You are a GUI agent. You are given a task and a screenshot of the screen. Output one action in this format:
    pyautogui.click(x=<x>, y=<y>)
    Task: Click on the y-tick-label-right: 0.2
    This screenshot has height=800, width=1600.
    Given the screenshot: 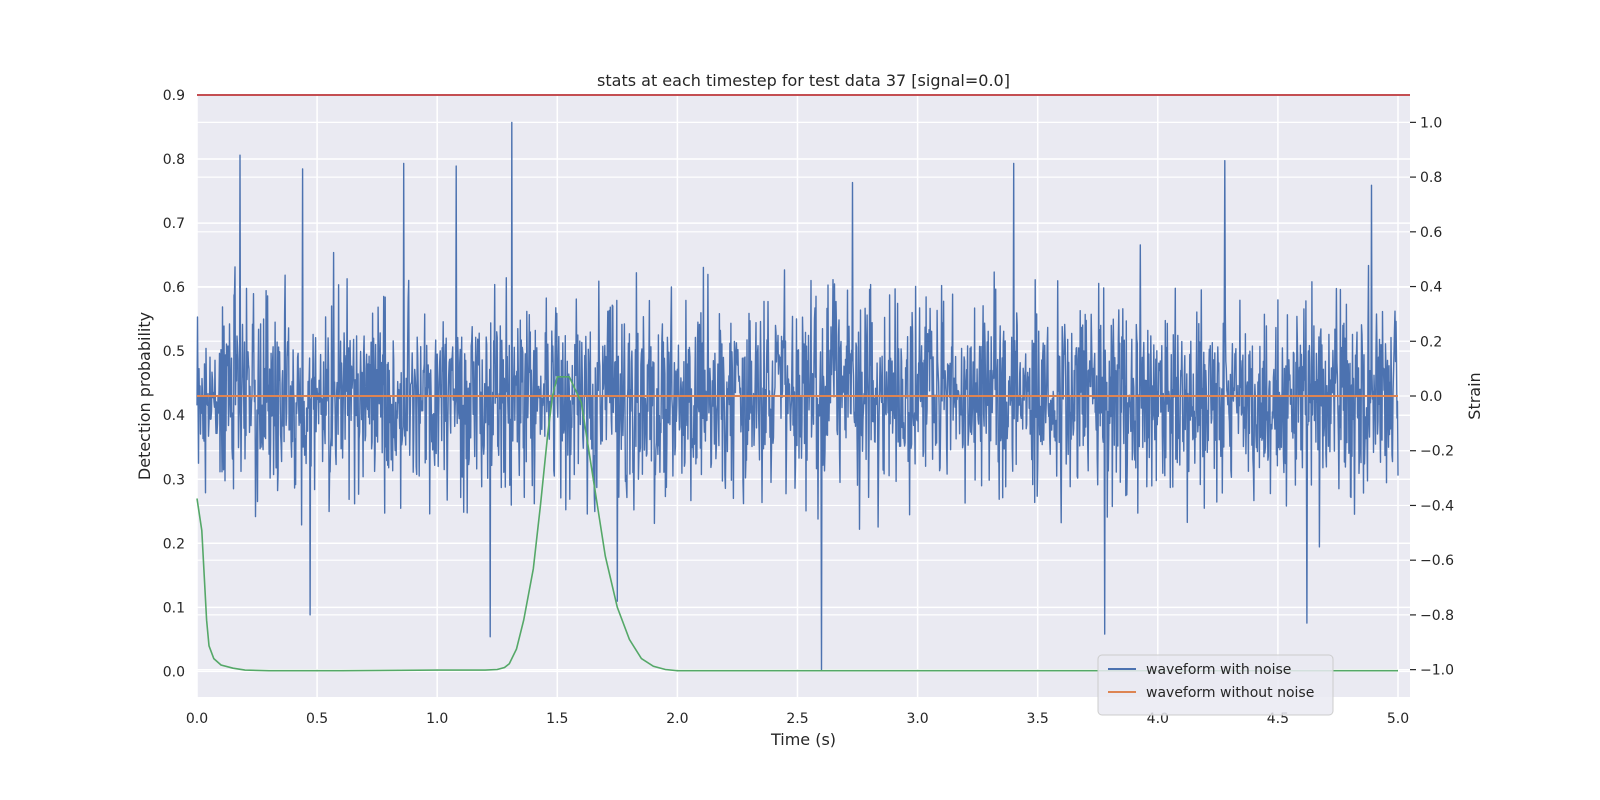 What is the action you would take?
    pyautogui.click(x=1431, y=342)
    